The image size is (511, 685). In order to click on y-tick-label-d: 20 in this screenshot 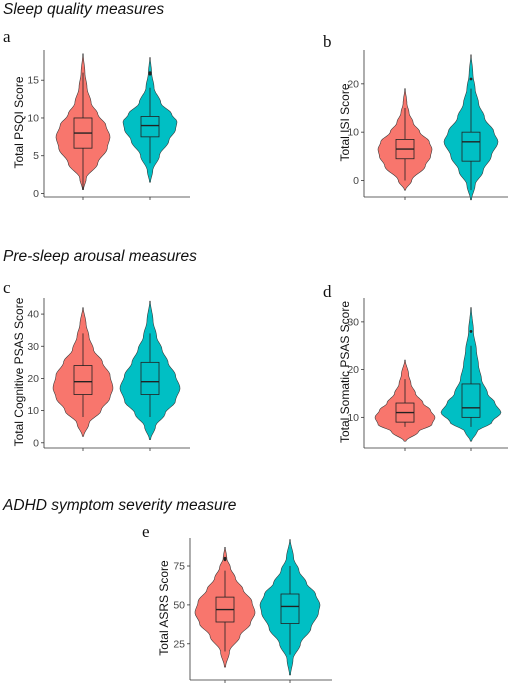, I will do `click(353, 370)`.